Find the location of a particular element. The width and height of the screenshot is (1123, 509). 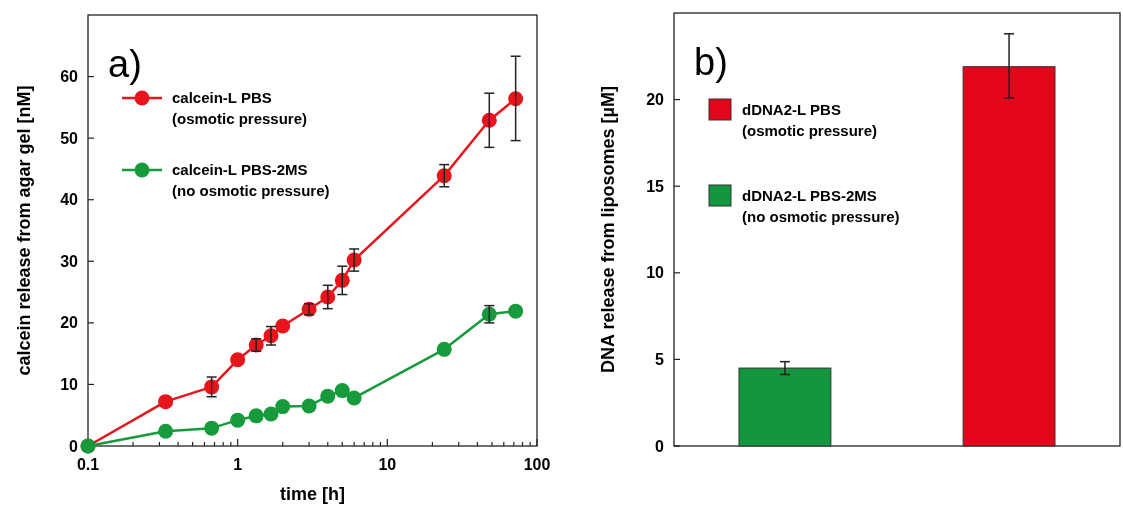

legend-label: calcein-L PBS (osmotic pressure) is located at coordinates (240, 108).